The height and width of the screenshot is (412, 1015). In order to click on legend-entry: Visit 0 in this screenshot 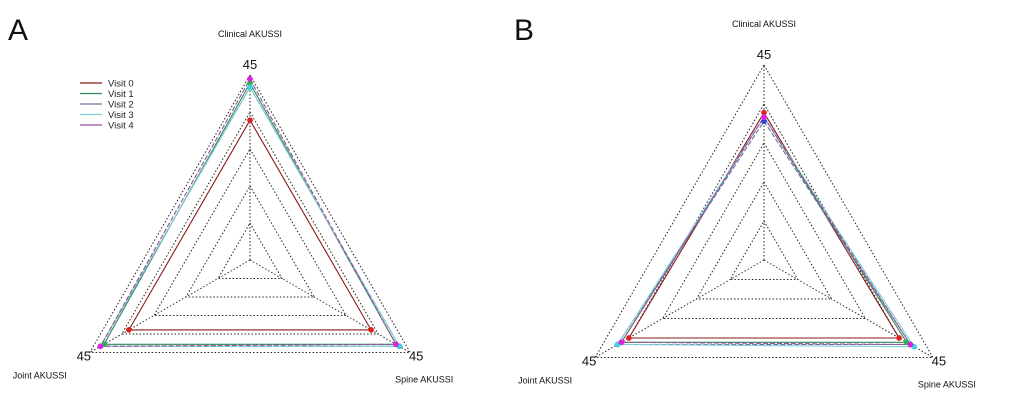, I will do `click(121, 83)`.